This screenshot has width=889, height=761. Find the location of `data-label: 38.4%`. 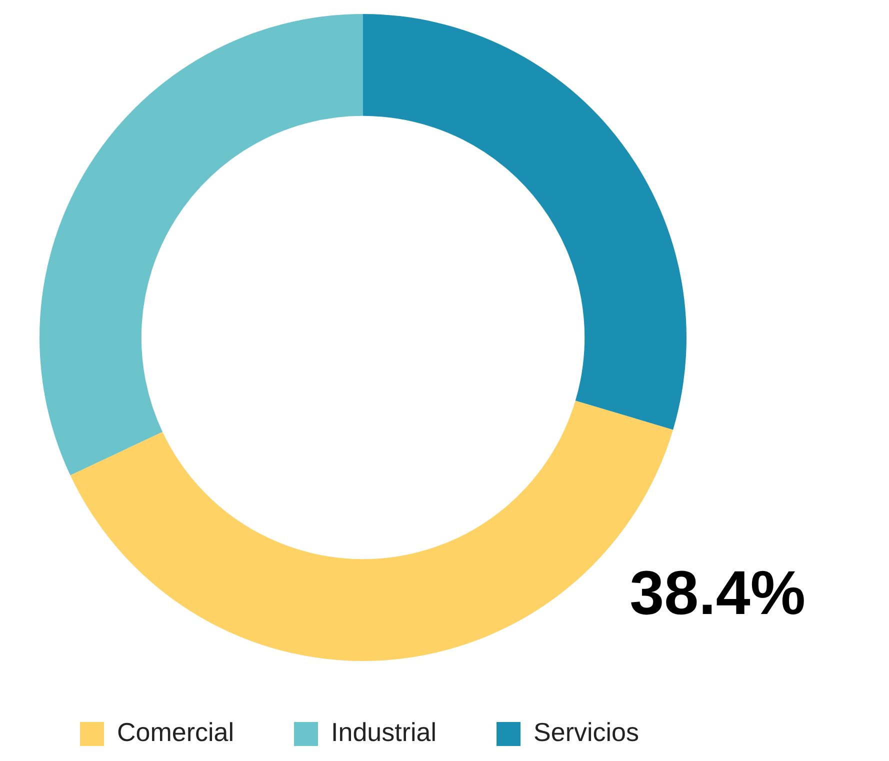

data-label: 38.4% is located at coordinates (718, 593).